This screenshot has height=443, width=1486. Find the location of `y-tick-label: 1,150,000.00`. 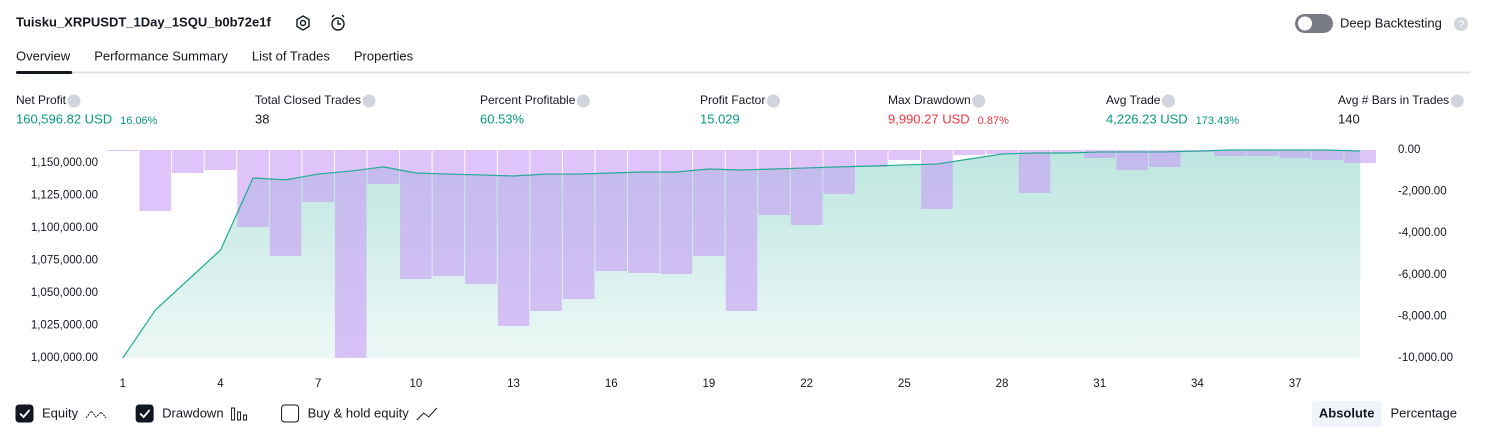

y-tick-label: 1,150,000.00 is located at coordinates (64, 163).